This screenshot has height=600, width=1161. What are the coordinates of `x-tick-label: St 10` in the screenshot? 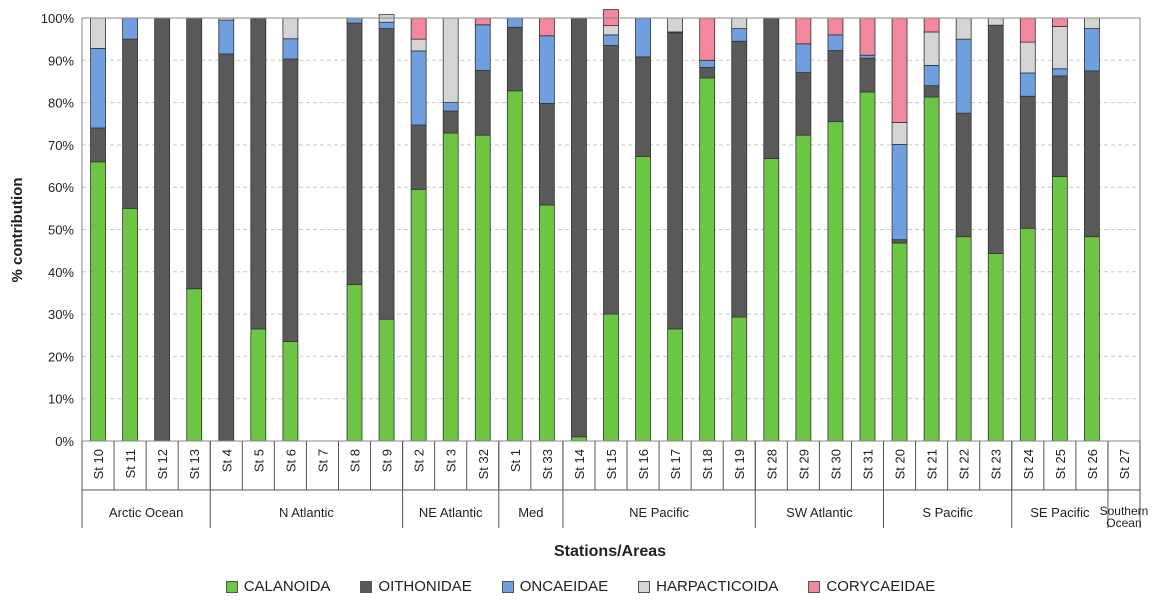 It's located at (98, 464).